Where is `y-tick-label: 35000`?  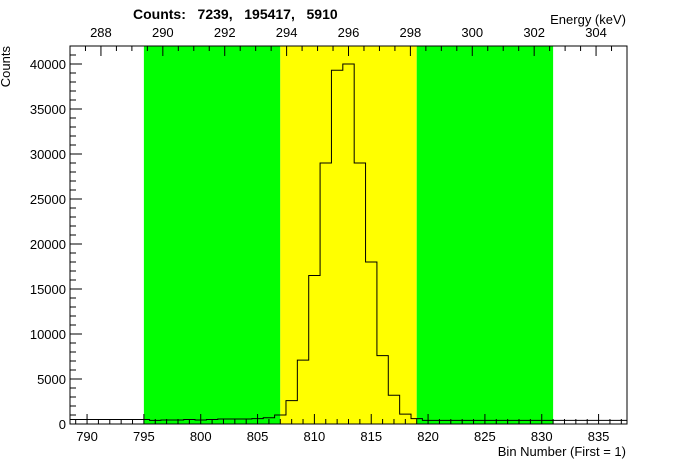
y-tick-label: 35000 is located at coordinates (48, 109).